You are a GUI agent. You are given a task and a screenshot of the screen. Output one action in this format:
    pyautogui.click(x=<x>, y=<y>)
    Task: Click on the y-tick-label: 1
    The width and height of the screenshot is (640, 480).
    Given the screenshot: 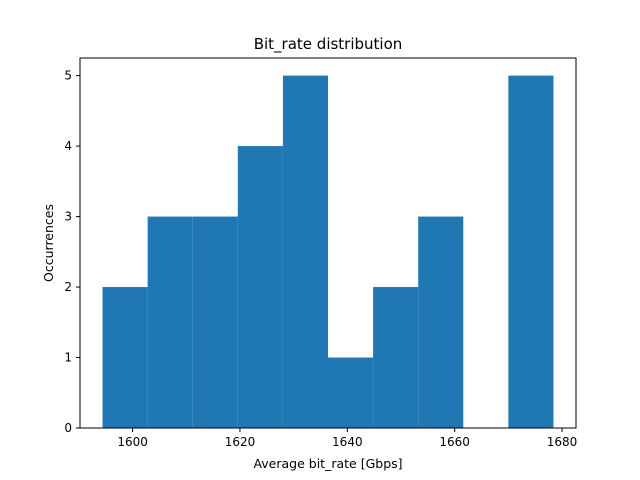 What is the action you would take?
    pyautogui.click(x=68, y=358)
    